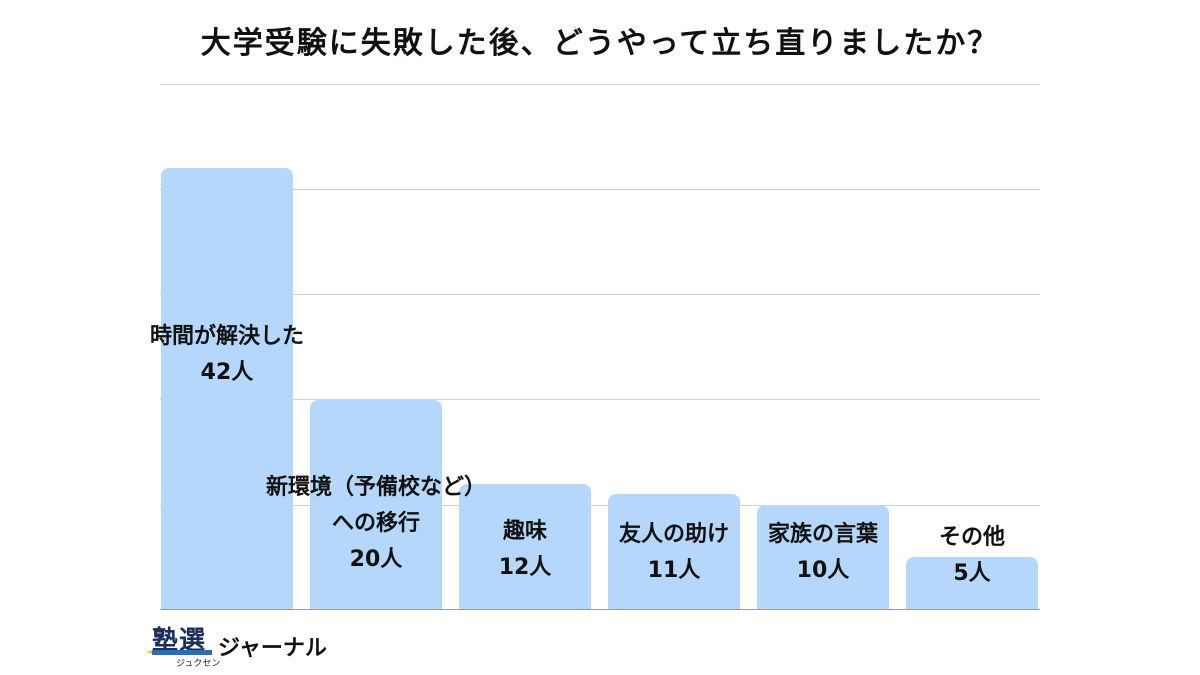 This screenshot has height=675, width=1200. Describe the element at coordinates (972, 537) in the screenshot. I see `bar-category-label: その他` at that location.